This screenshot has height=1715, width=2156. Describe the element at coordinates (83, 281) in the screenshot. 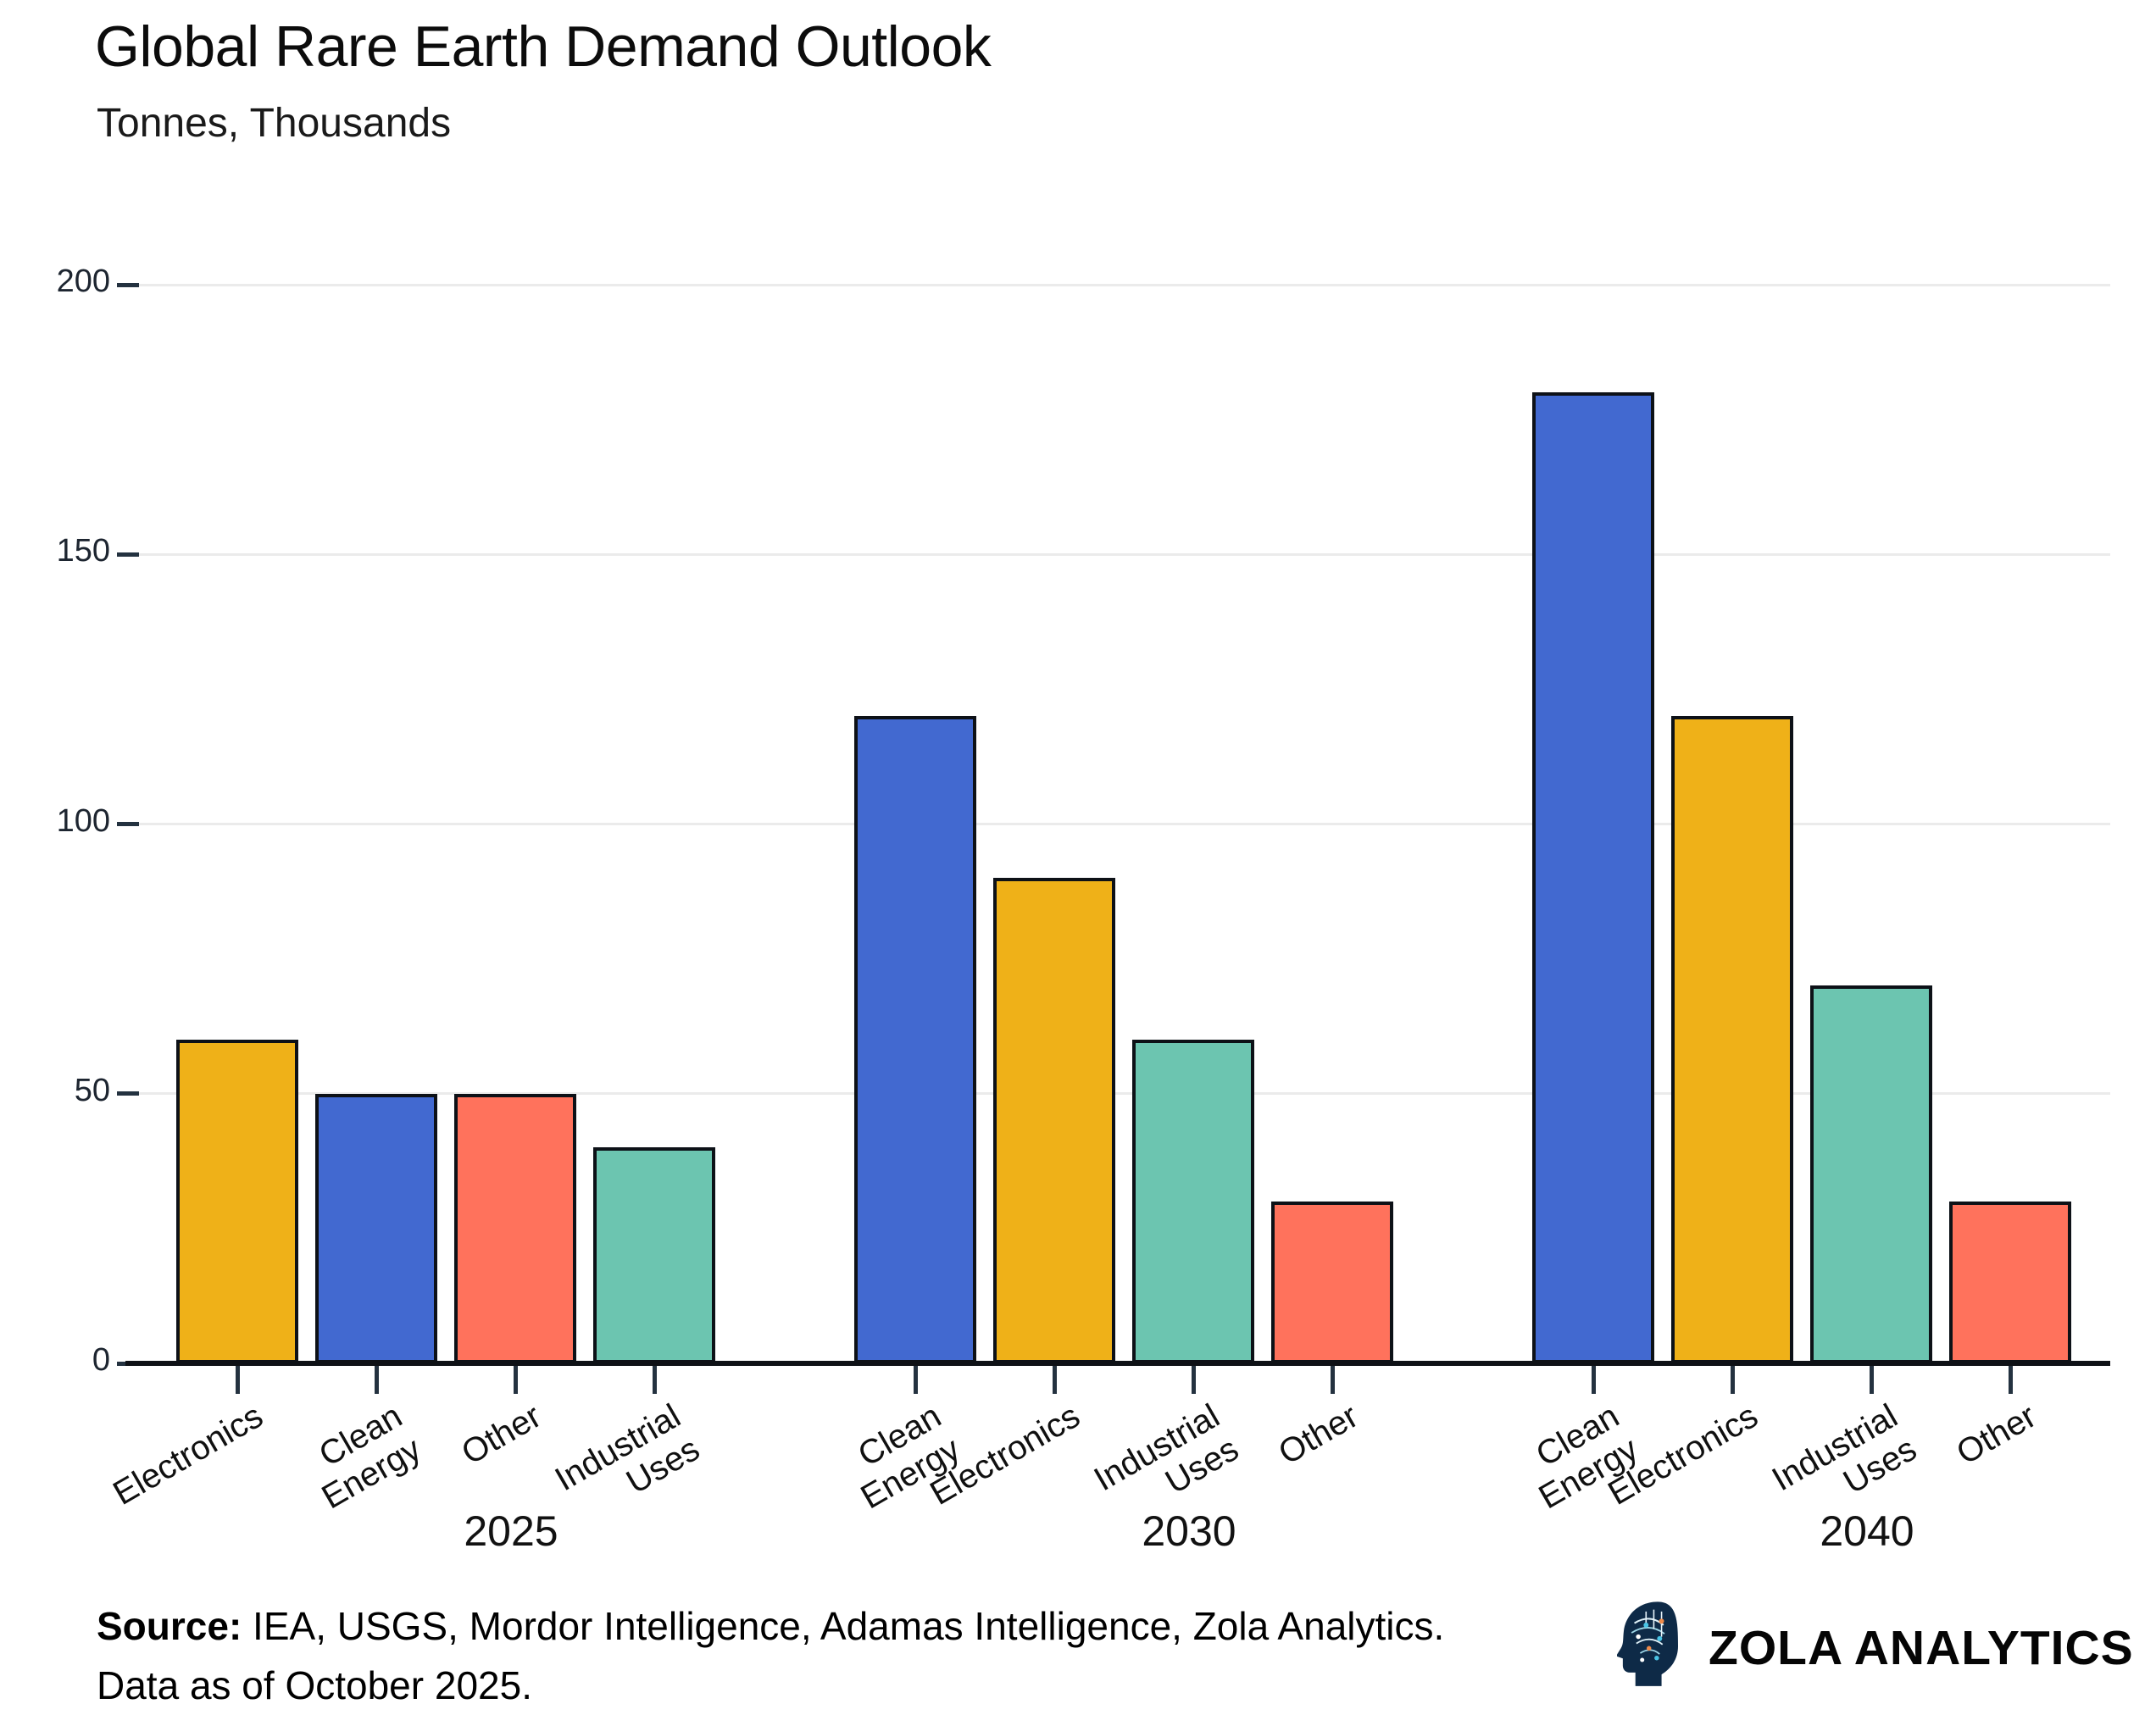

I see `y-axis-tick-label: 200` at that location.